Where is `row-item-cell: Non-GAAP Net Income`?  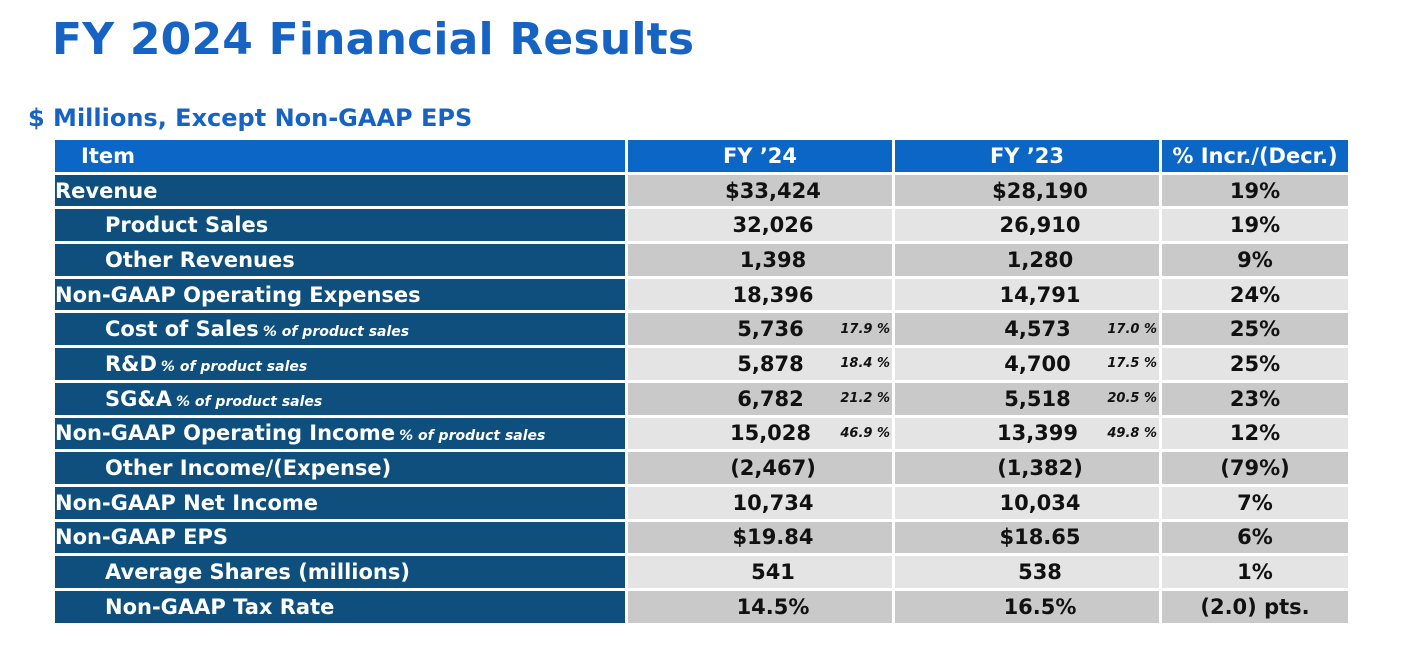
row-item-cell: Non-GAAP Net Income is located at coordinates (340, 502).